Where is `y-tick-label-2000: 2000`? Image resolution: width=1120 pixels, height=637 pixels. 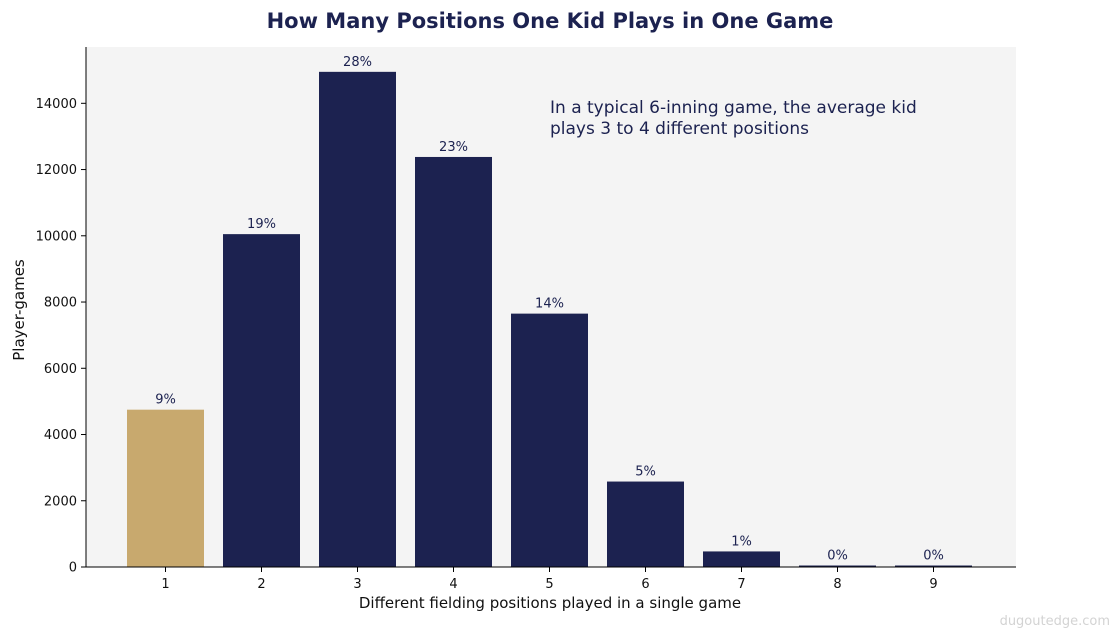
y-tick-label-2000: 2000 is located at coordinates (60, 501).